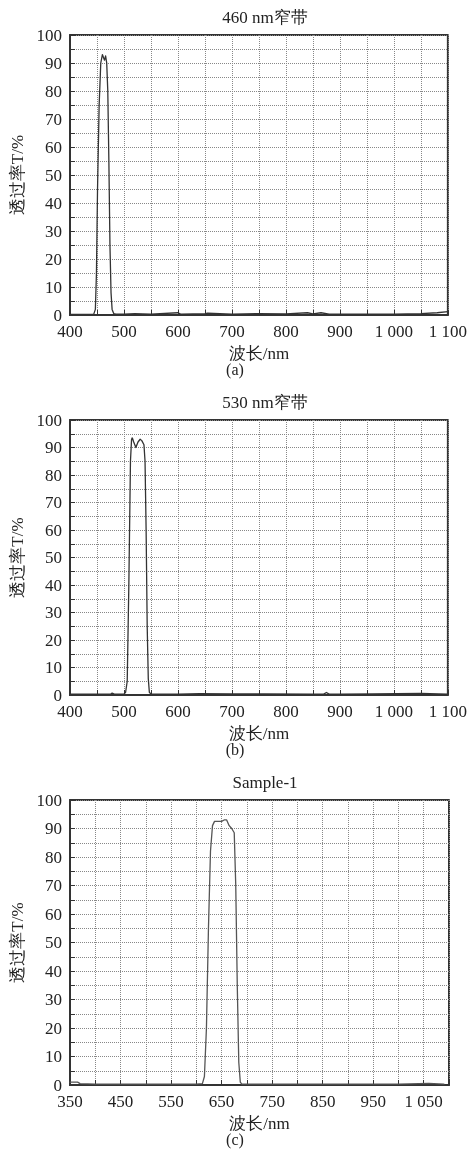  What do you see at coordinates (171, 1101) in the screenshot?
I see `x-tick-label: 550` at bounding box center [171, 1101].